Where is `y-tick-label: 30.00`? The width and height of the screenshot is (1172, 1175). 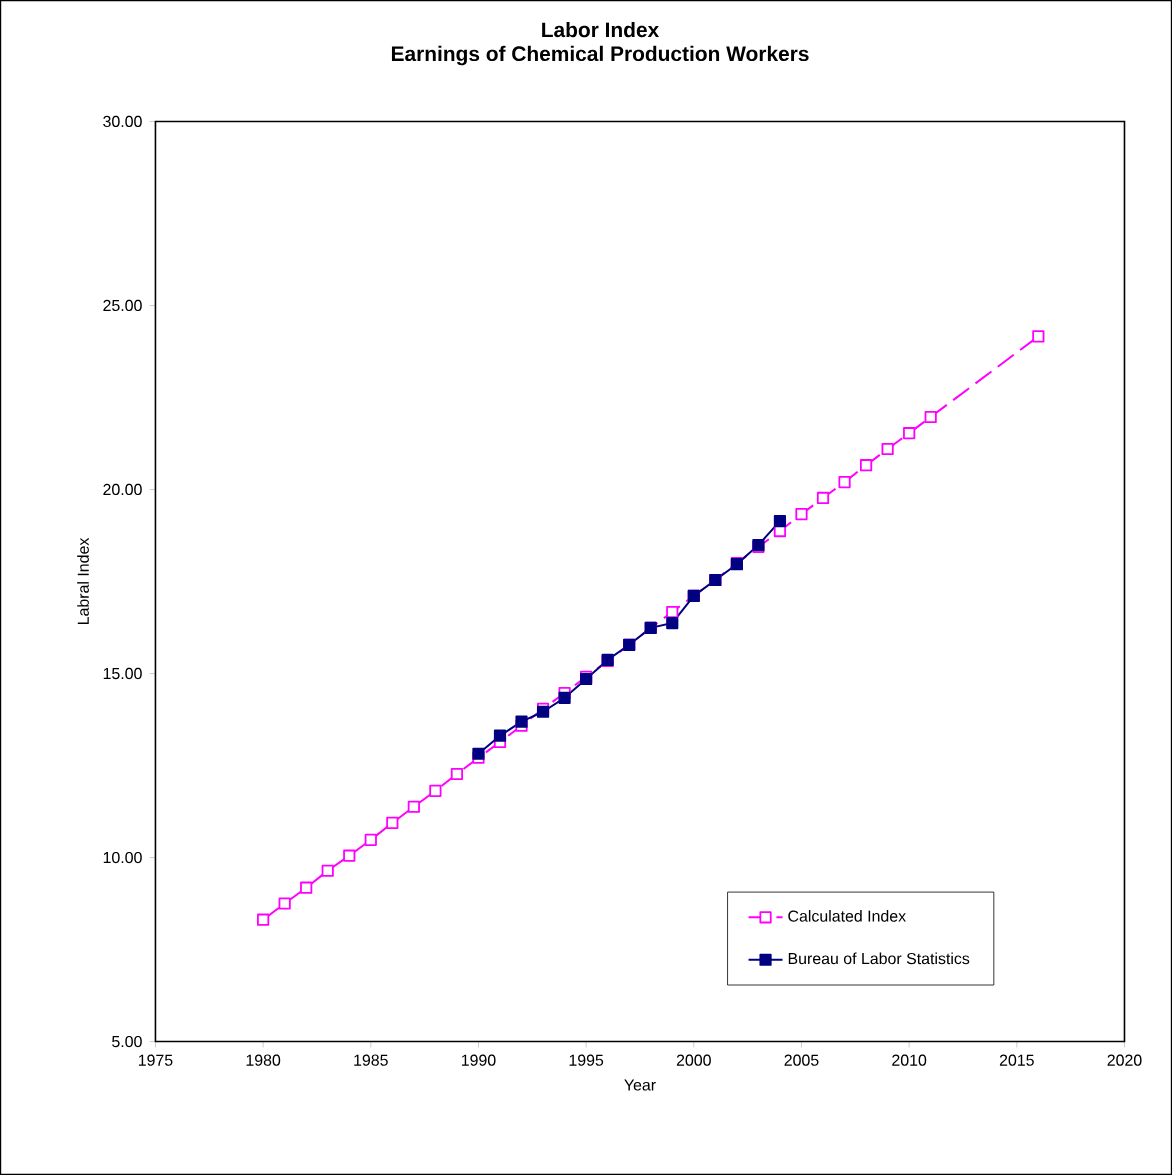
y-tick-label: 30.00 is located at coordinates (122, 121).